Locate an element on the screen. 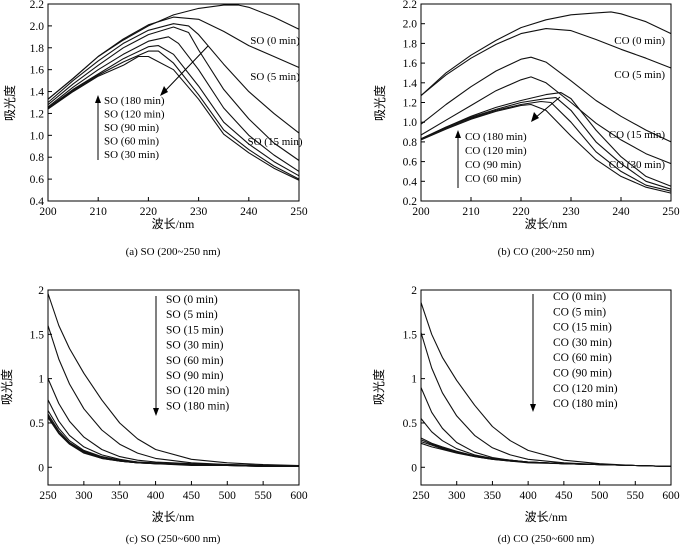 The height and width of the screenshot is (545, 700). panel-d-y-tick-label-4: 2 is located at coordinates (414, 291).